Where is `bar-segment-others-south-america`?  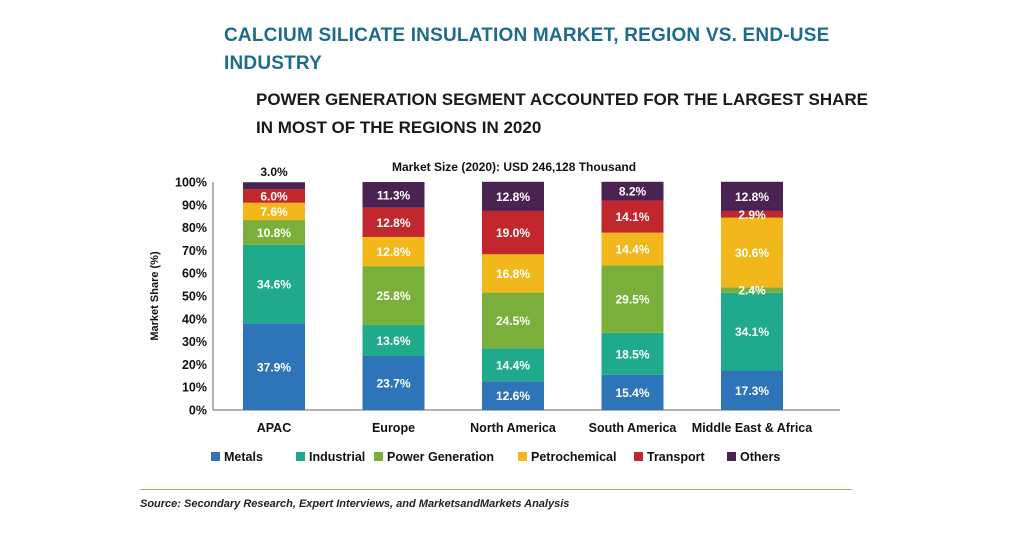 bar-segment-others-south-america is located at coordinates (632, 191).